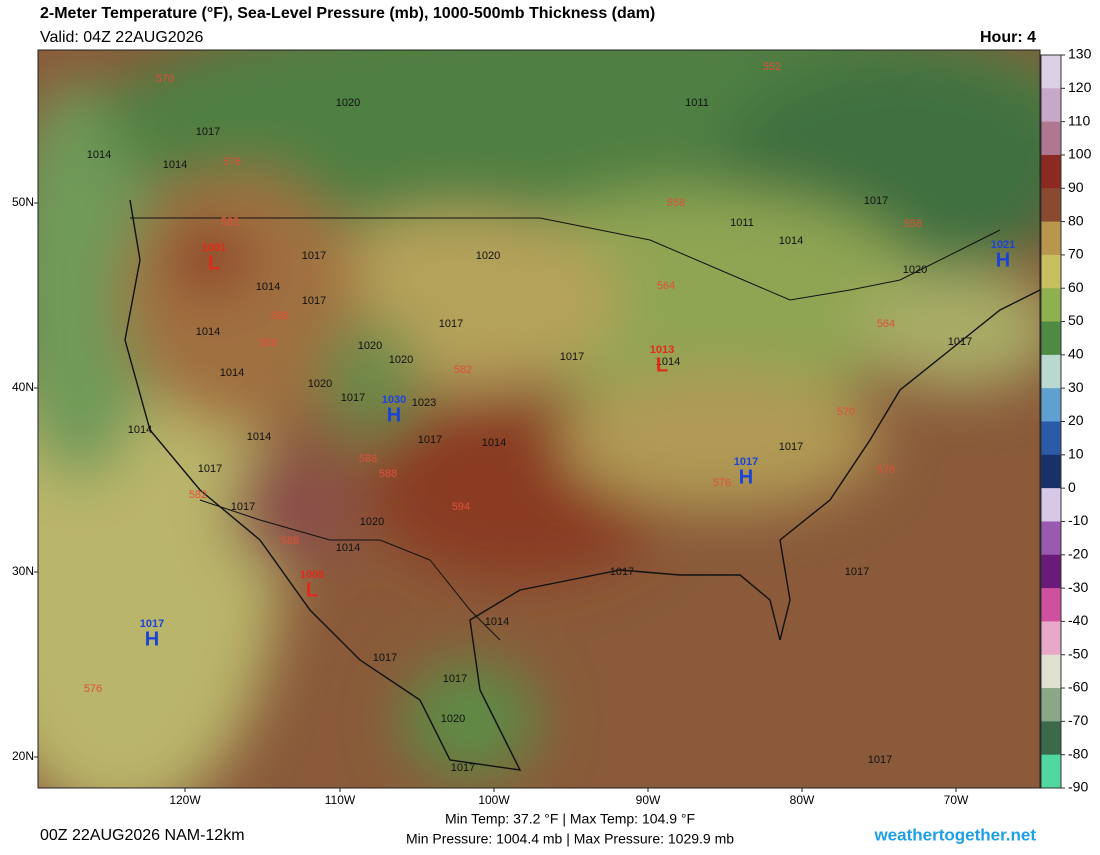 Image resolution: width=1100 pixels, height=855 pixels. Describe the element at coordinates (1076, 387) in the screenshot. I see `colorbar-tick-label: 30` at that location.